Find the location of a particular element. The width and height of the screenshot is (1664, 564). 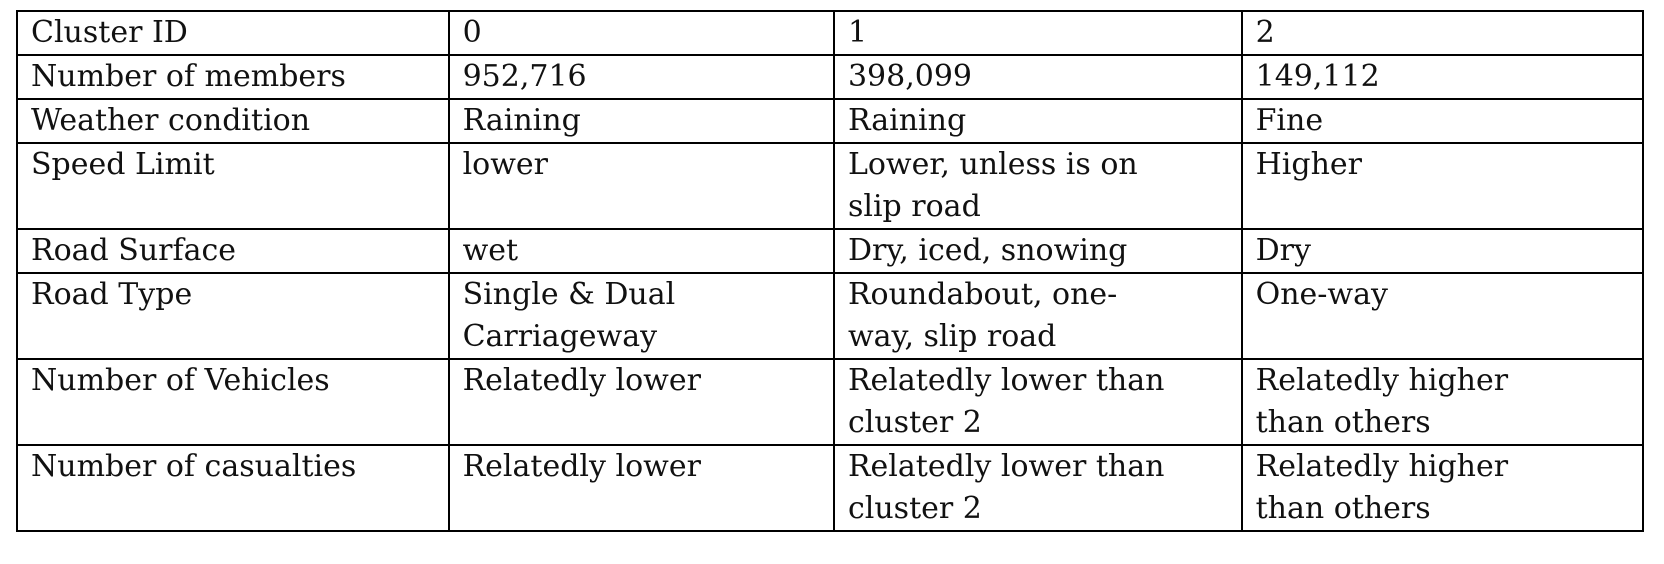

table-row-road-surface: Road Surface wet Dry, iced, snowing Dry is located at coordinates (830, 251).